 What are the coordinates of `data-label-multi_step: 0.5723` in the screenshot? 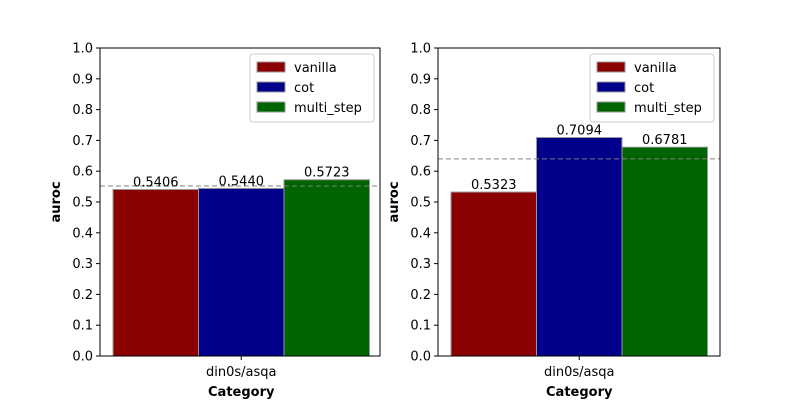 It's located at (327, 173).